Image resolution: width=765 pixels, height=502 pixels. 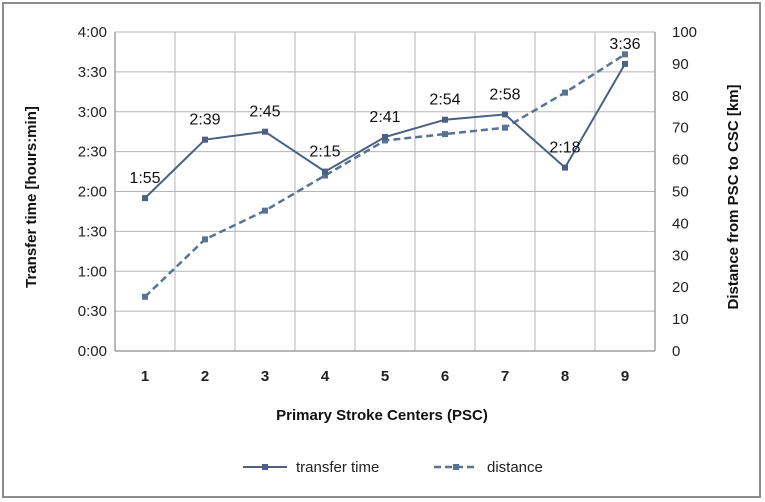 I want to click on data-label-transfer-time: 2:45, so click(x=264, y=112).